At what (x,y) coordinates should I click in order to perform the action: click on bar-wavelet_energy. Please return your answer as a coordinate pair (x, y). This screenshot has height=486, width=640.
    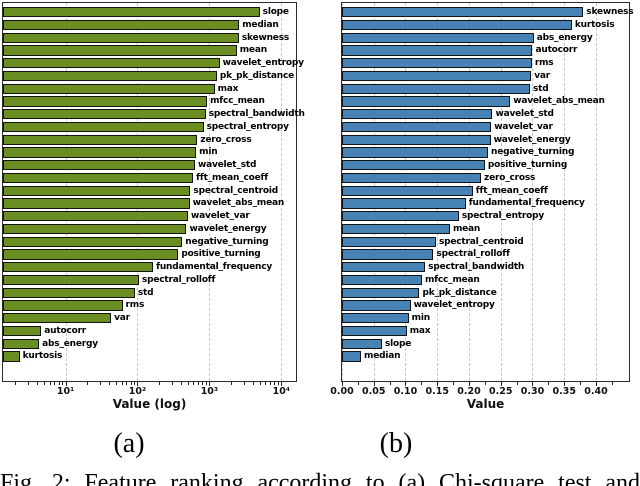
    Looking at the image, I should click on (95, 229).